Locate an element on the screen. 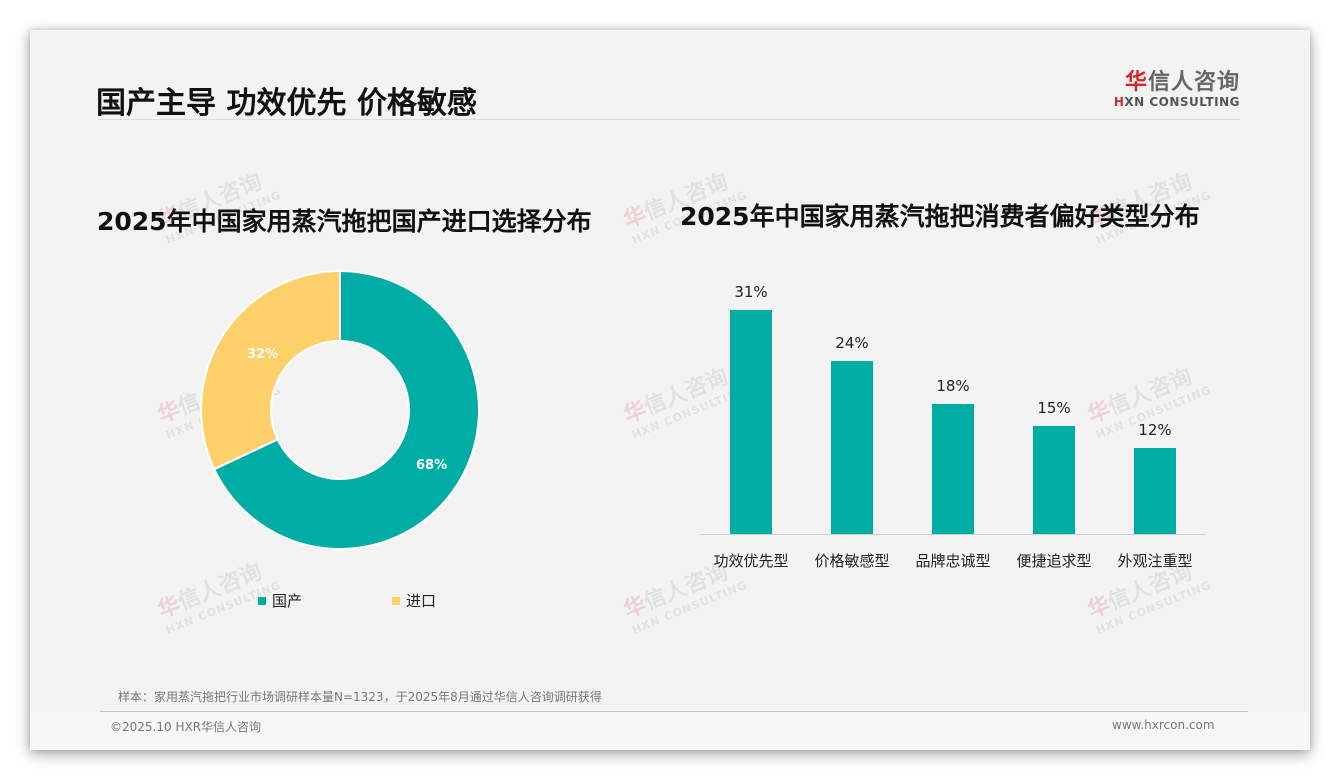 Image resolution: width=1340 pixels, height=780 pixels. donut-chart: 68% 32% is located at coordinates (340, 409).